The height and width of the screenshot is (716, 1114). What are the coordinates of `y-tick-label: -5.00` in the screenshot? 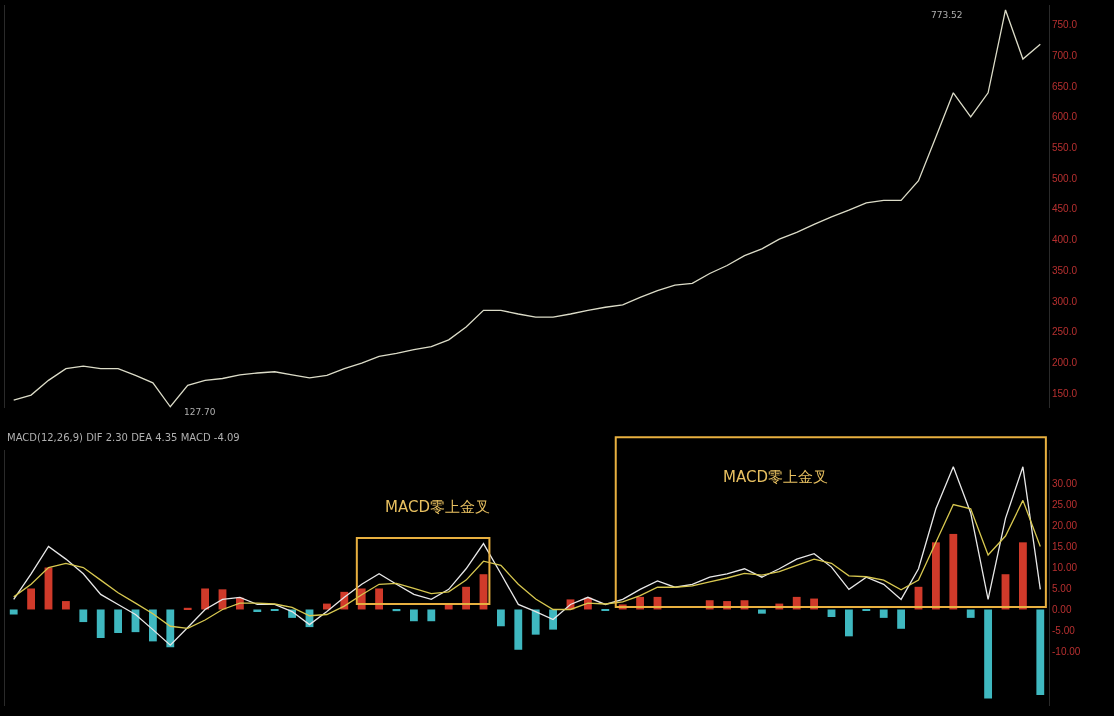 It's located at (1064, 630).